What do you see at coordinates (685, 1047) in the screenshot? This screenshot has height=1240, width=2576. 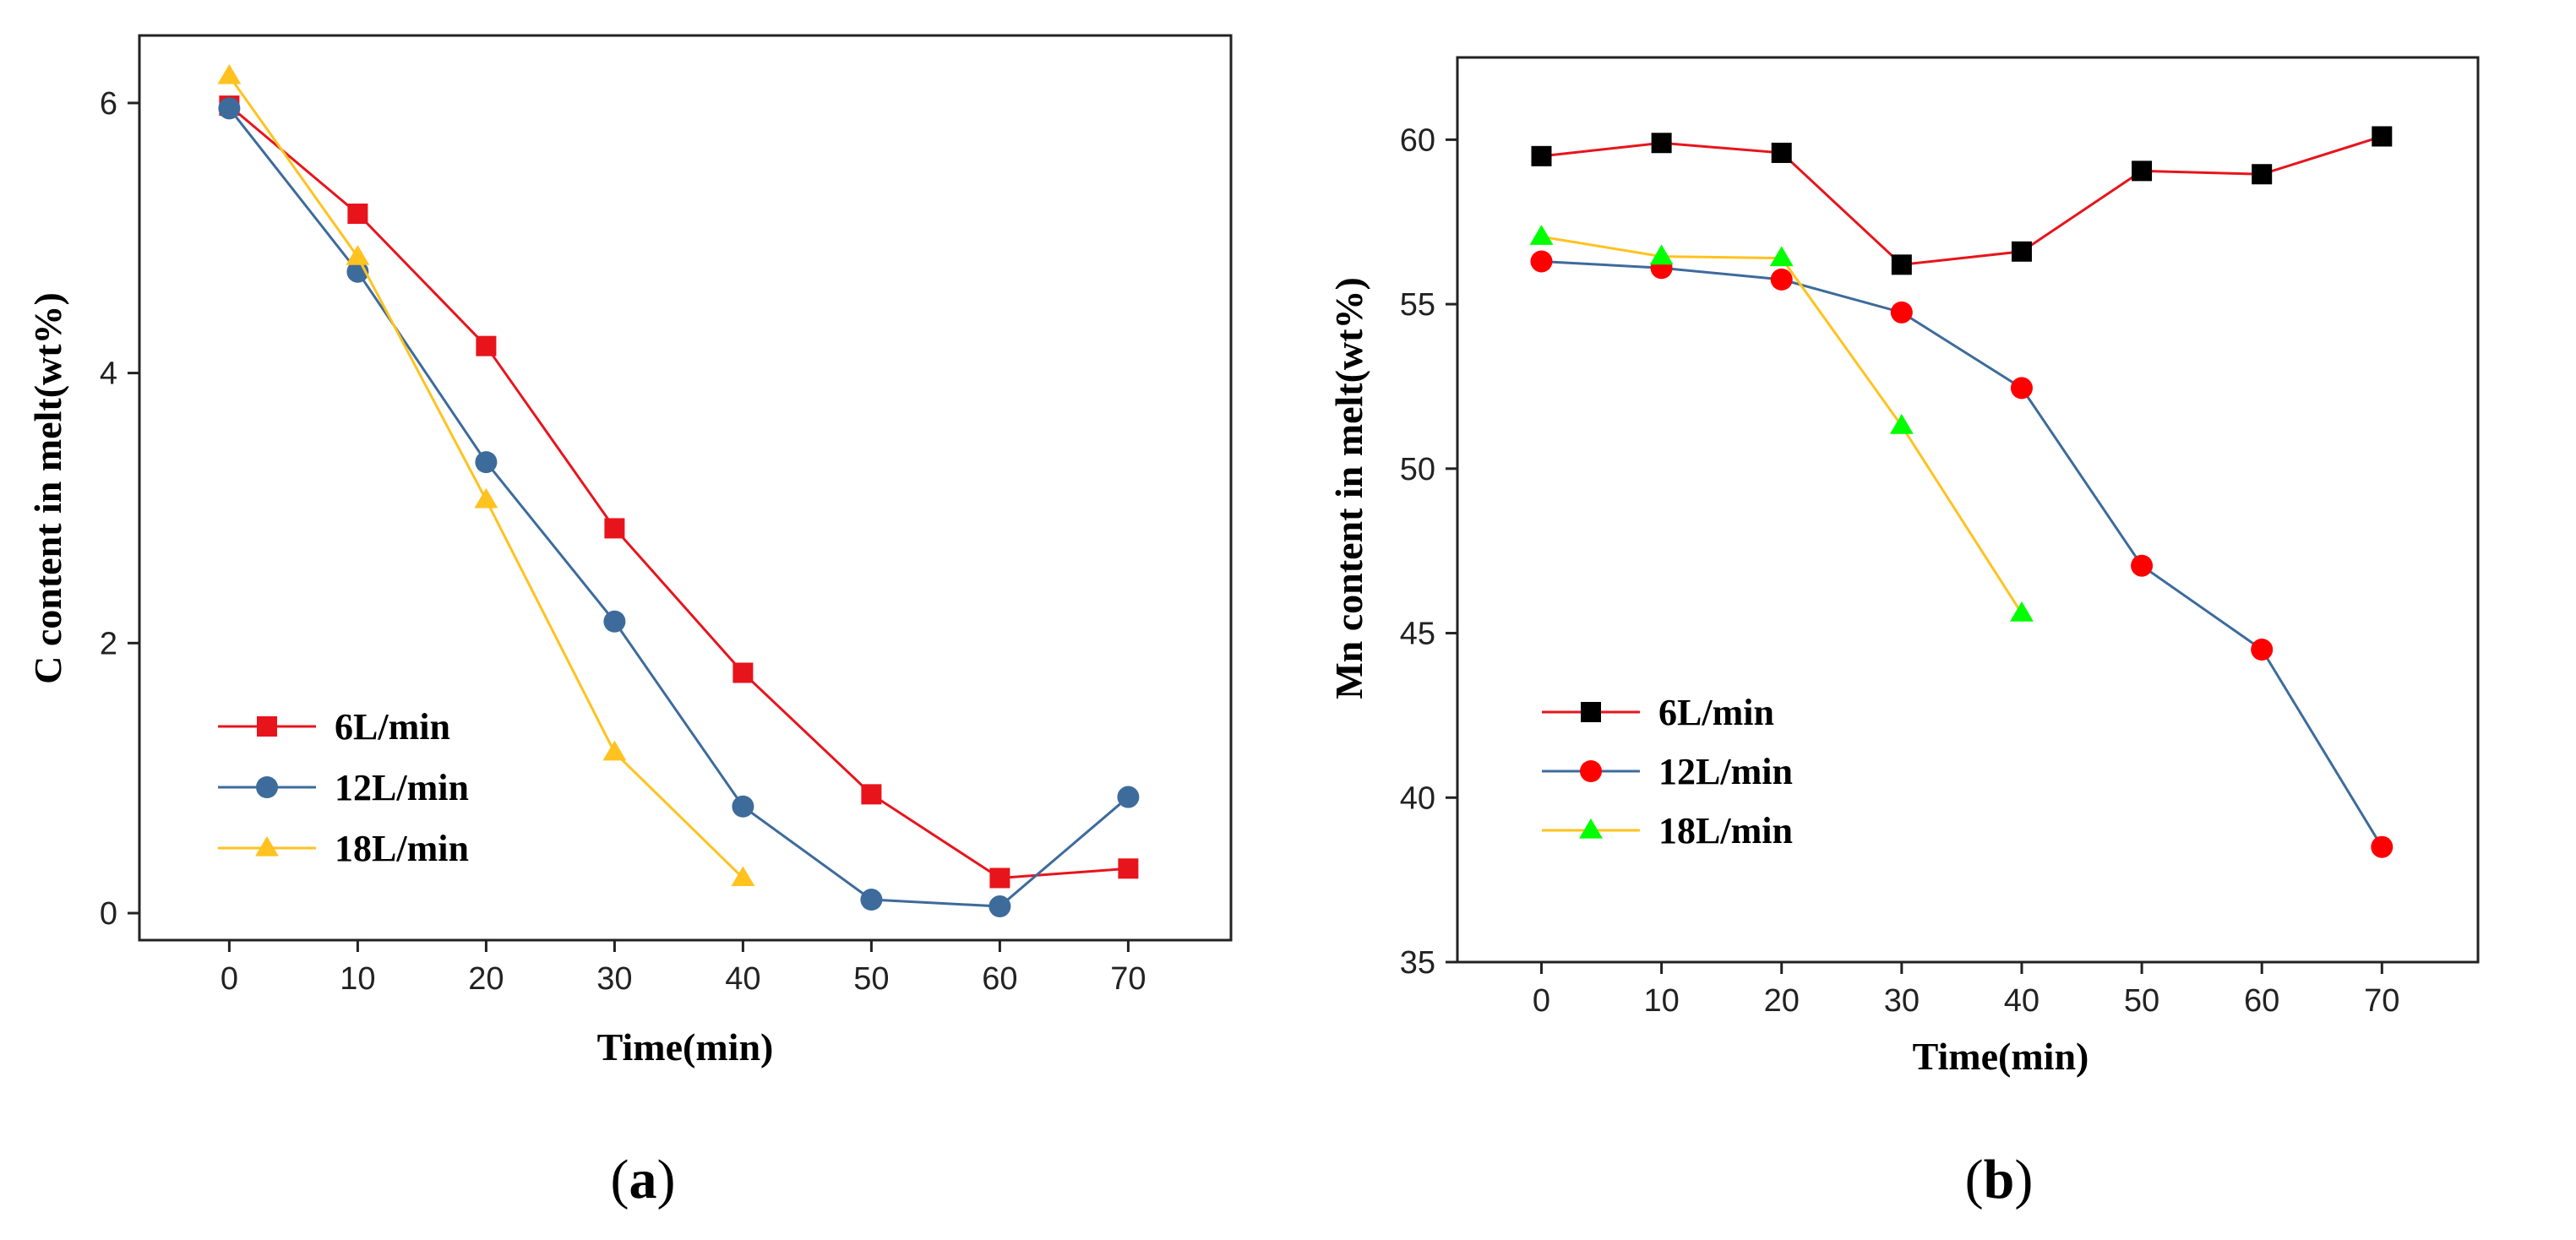 I see `x-axis-title-a: Time(min)` at bounding box center [685, 1047].